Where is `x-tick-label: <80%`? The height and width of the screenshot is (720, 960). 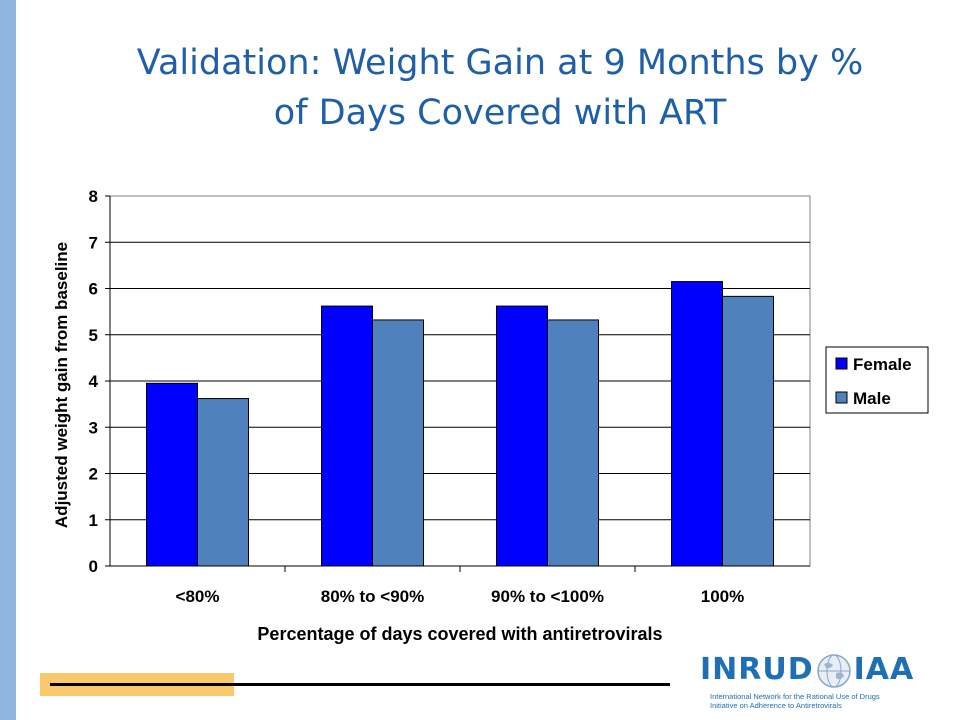
x-tick-label: <80% is located at coordinates (198, 596).